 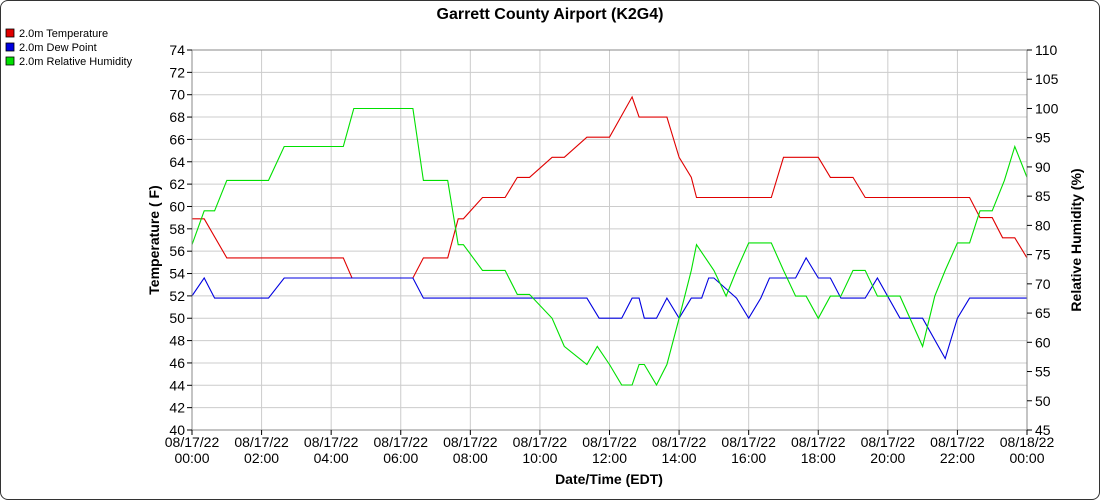 I want to click on legend-label: 2.0m Dew Point, so click(x=58, y=48).